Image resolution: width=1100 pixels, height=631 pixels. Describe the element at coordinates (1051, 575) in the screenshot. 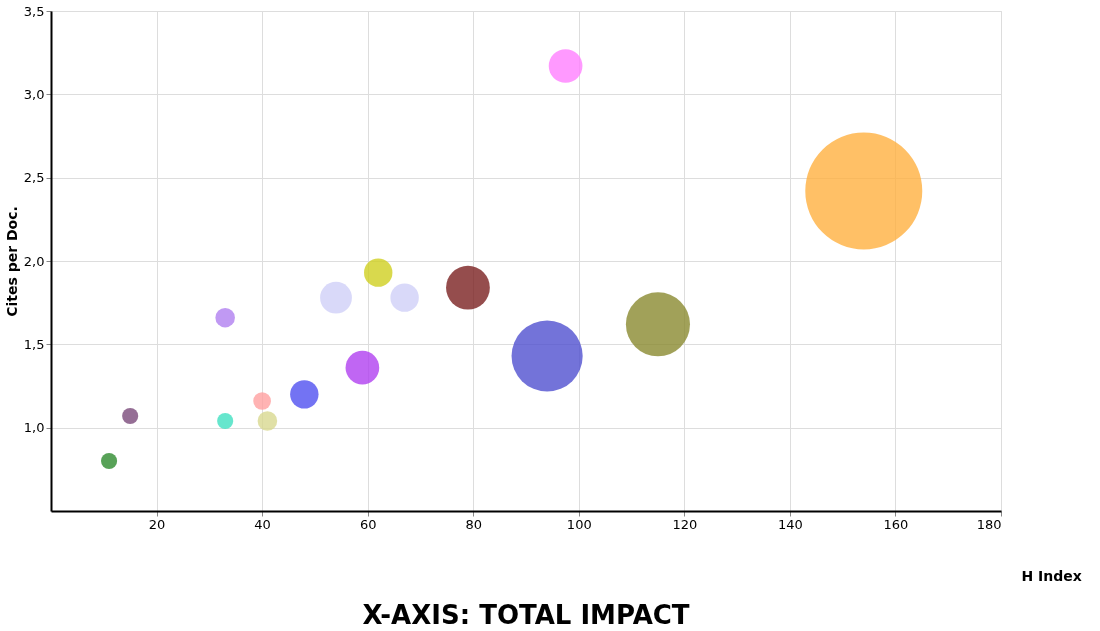

I see `x-axis-title: H Index` at that location.